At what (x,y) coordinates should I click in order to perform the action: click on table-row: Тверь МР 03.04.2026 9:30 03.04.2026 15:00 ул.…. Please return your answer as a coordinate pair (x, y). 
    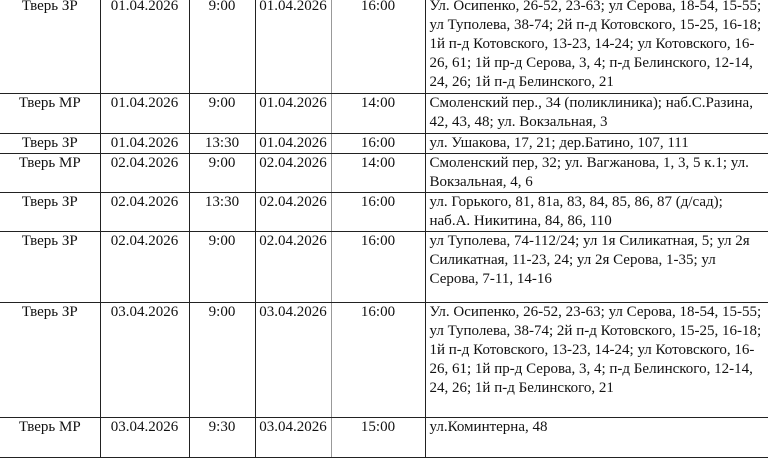
    Looking at the image, I should click on (384, 437).